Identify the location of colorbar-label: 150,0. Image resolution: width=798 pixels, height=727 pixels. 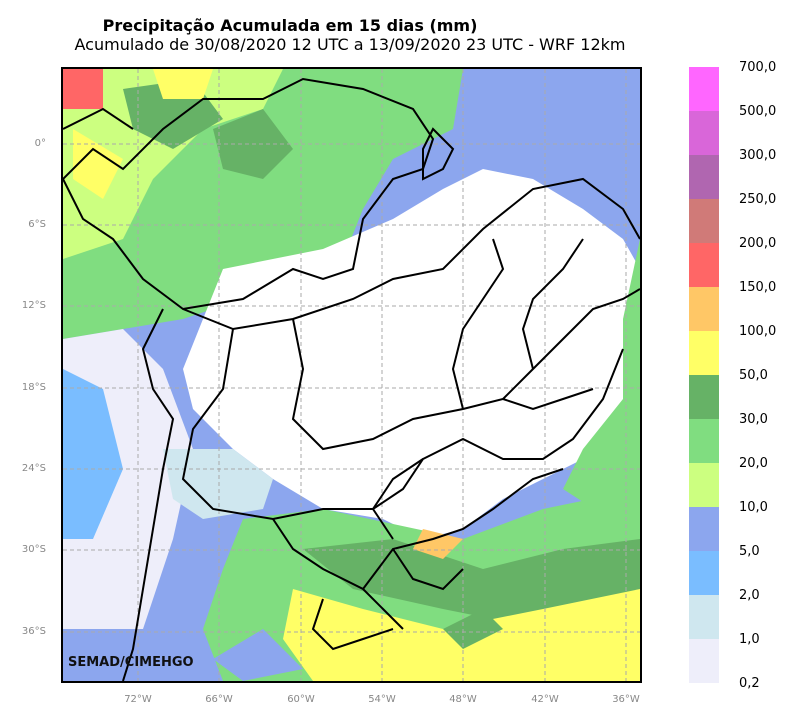
(758, 287).